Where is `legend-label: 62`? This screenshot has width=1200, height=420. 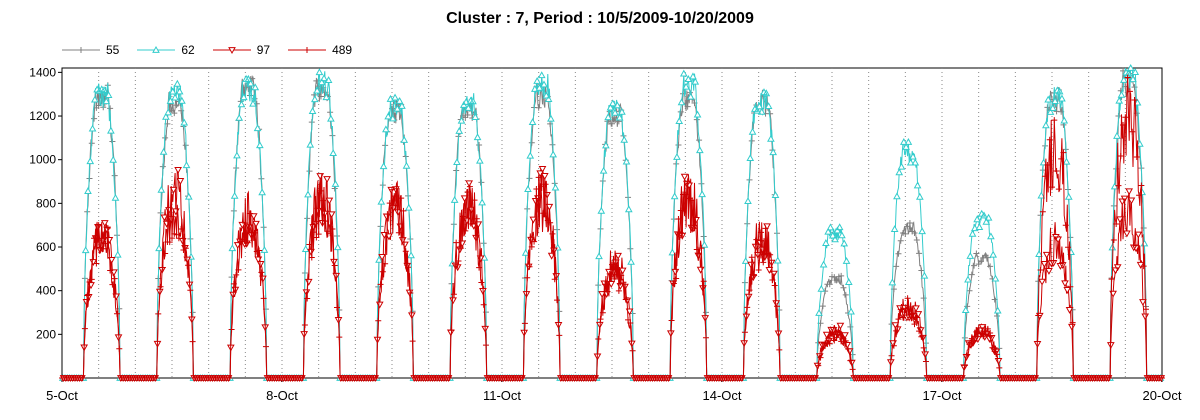
legend-label: 62 is located at coordinates (188, 50).